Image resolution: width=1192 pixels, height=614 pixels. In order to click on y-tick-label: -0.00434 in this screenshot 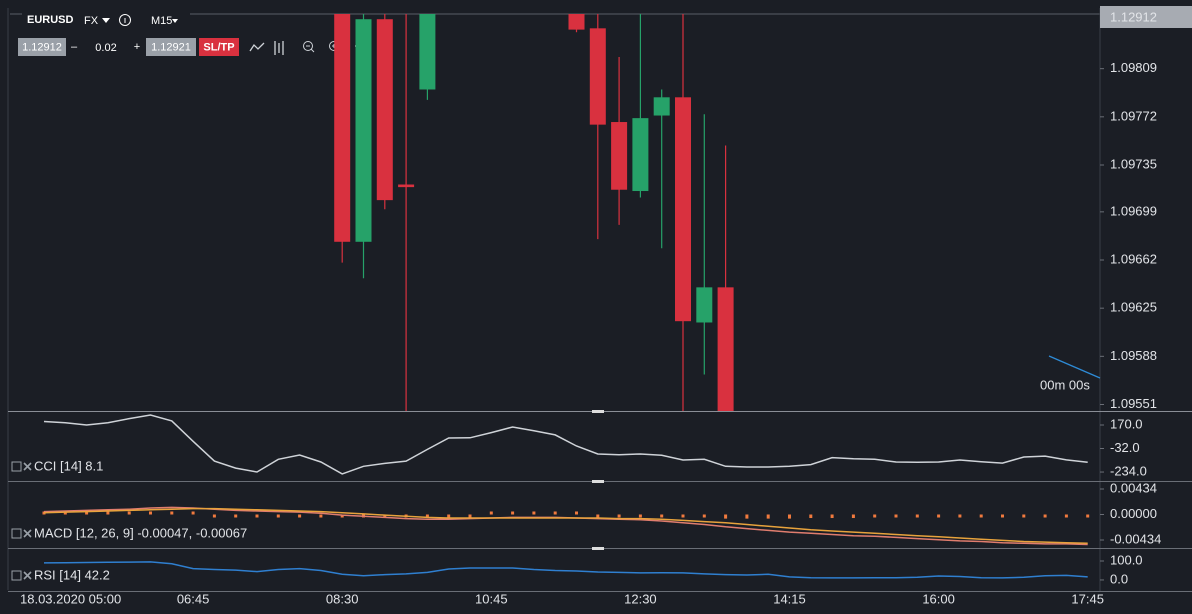, I will do `click(1135, 538)`.